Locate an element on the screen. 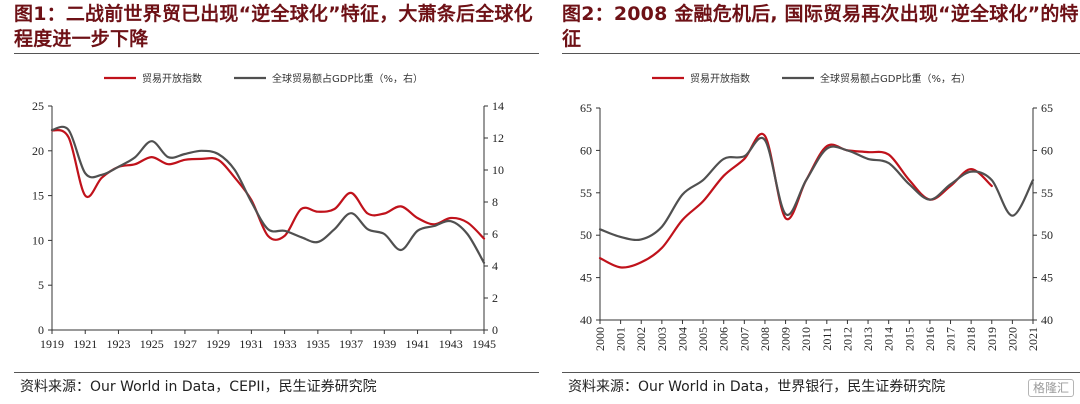  y-left-tick-label: 20 is located at coordinates (38, 151).